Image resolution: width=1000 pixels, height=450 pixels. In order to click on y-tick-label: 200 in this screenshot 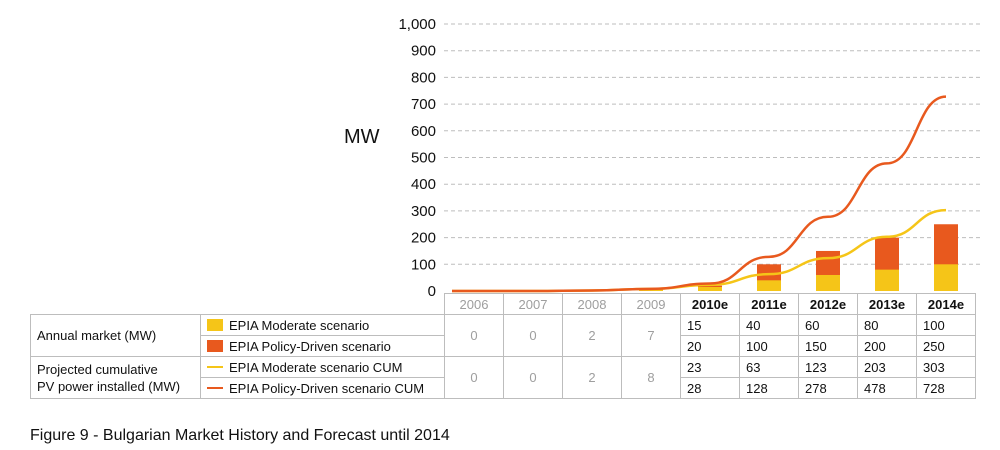, I will do `click(423, 238)`.